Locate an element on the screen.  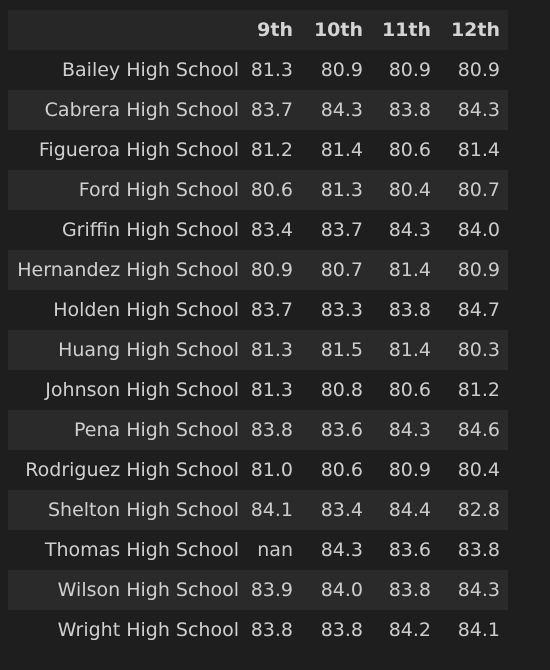
table-row: Wilson High School 83.9 84.0 83.8 84.3 is located at coordinates (258, 590).